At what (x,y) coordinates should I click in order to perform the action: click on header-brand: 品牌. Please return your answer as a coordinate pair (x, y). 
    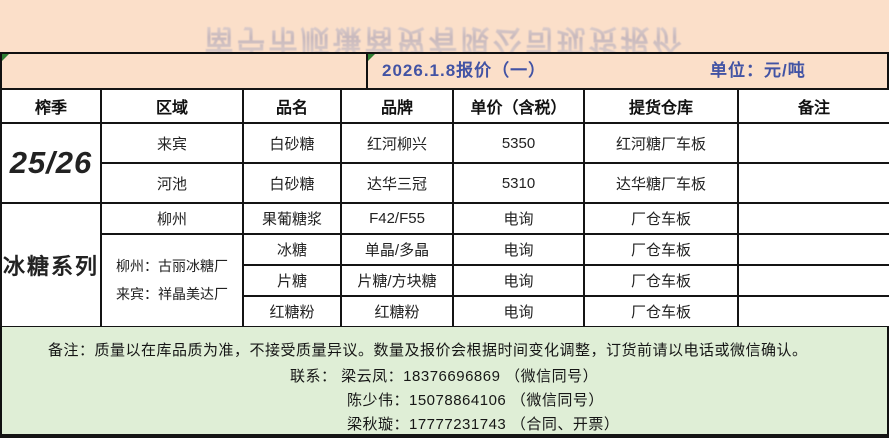
    Looking at the image, I should click on (397, 106).